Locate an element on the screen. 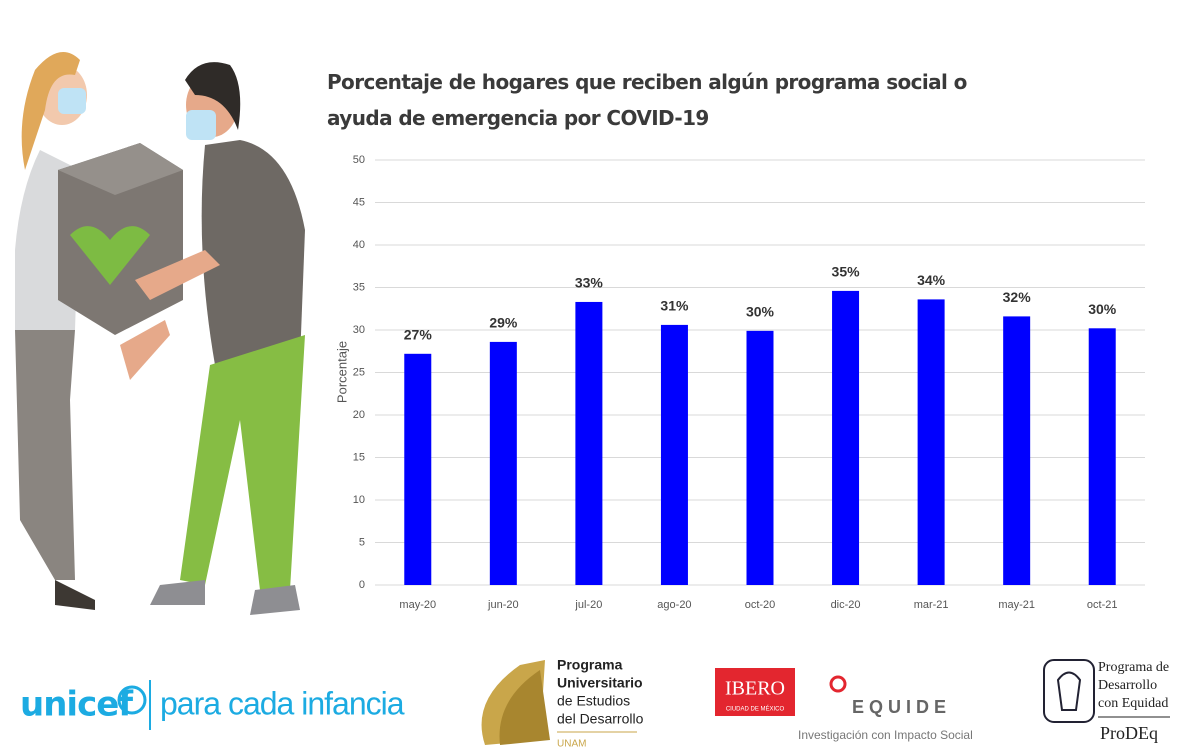  y-tick-label: 0 is located at coordinates (362, 585).